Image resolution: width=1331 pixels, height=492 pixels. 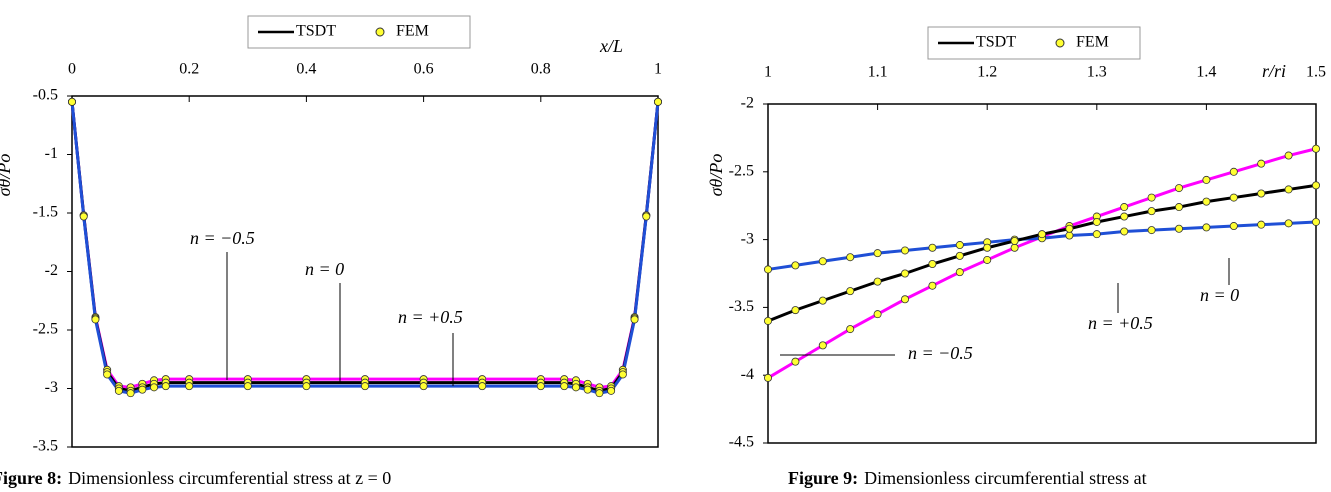 I want to click on x-tick-label: 0.8, so click(x=541, y=69).